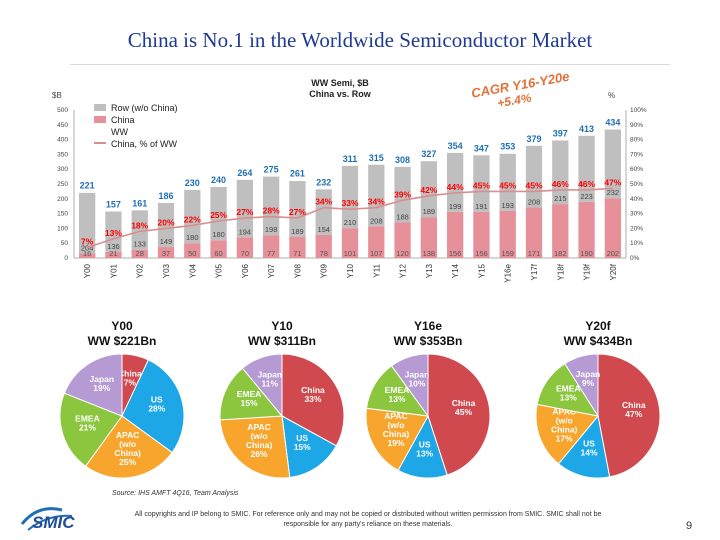 The width and height of the screenshot is (720, 540). I want to click on page-number: 9, so click(689, 526).